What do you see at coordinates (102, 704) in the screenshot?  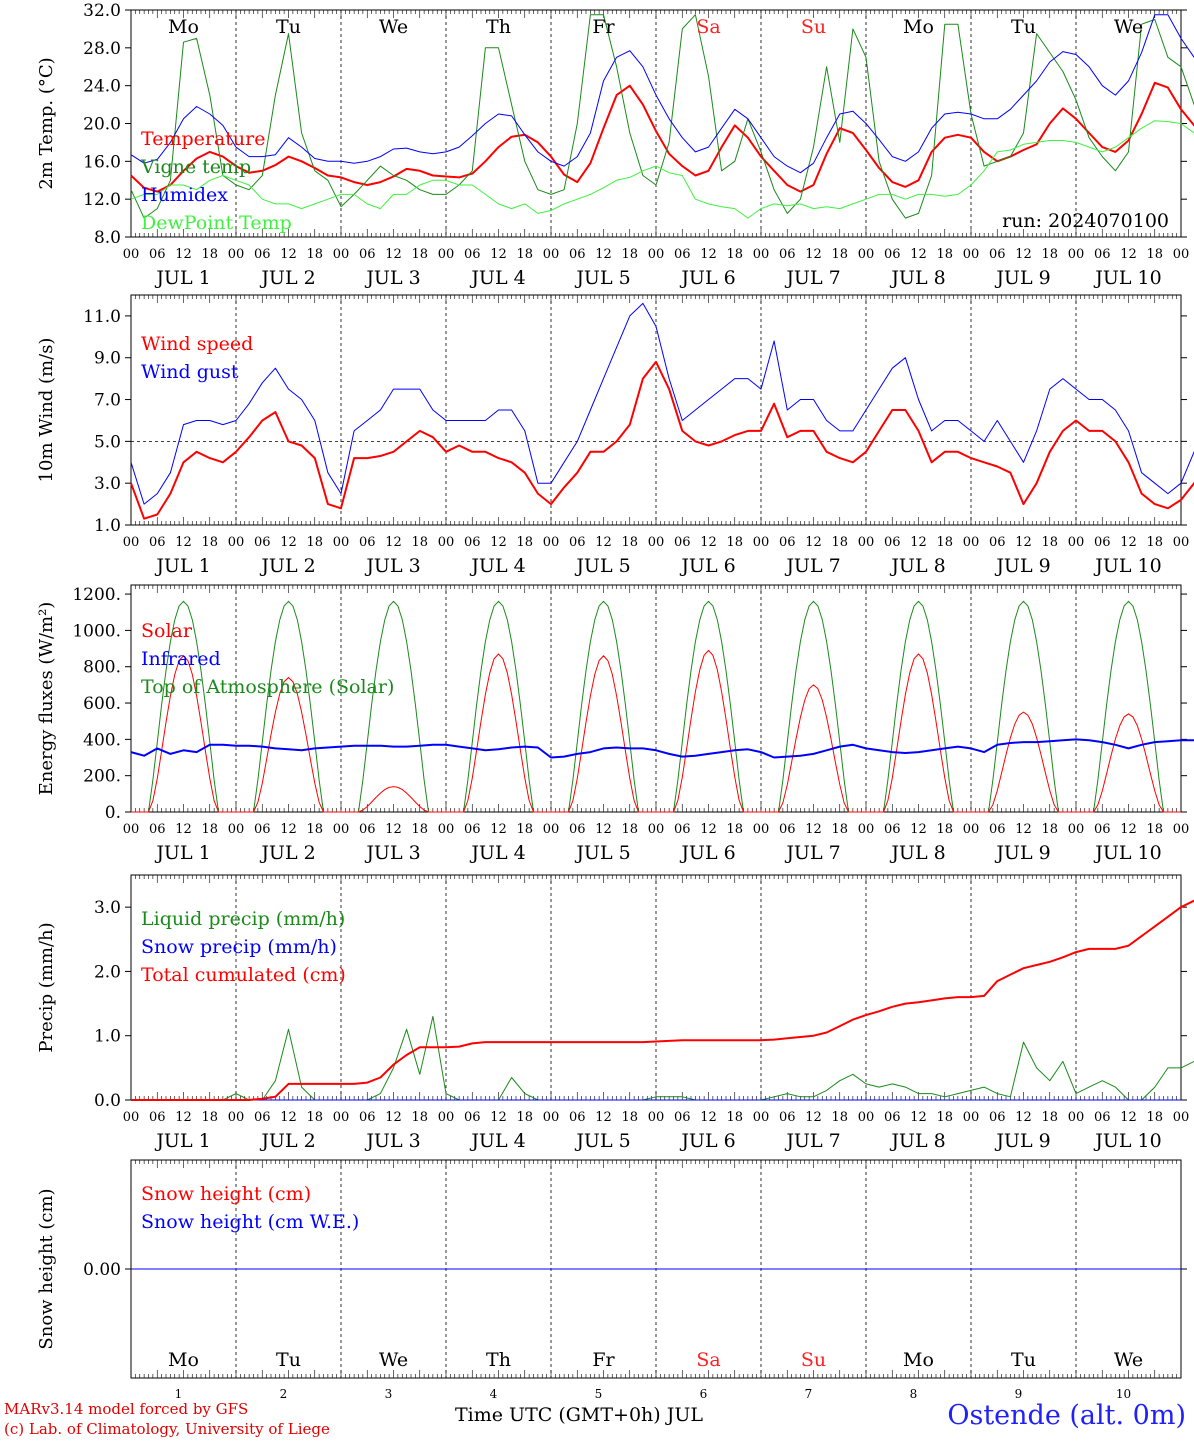 I see `y-tick-label: 600.` at bounding box center [102, 704].